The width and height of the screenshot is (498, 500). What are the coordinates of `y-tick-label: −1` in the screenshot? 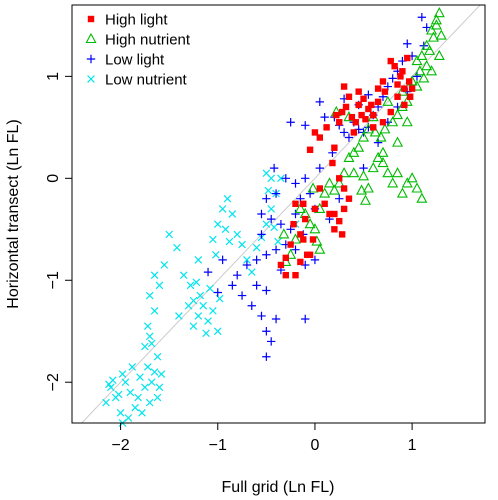 It's located at (53, 280).